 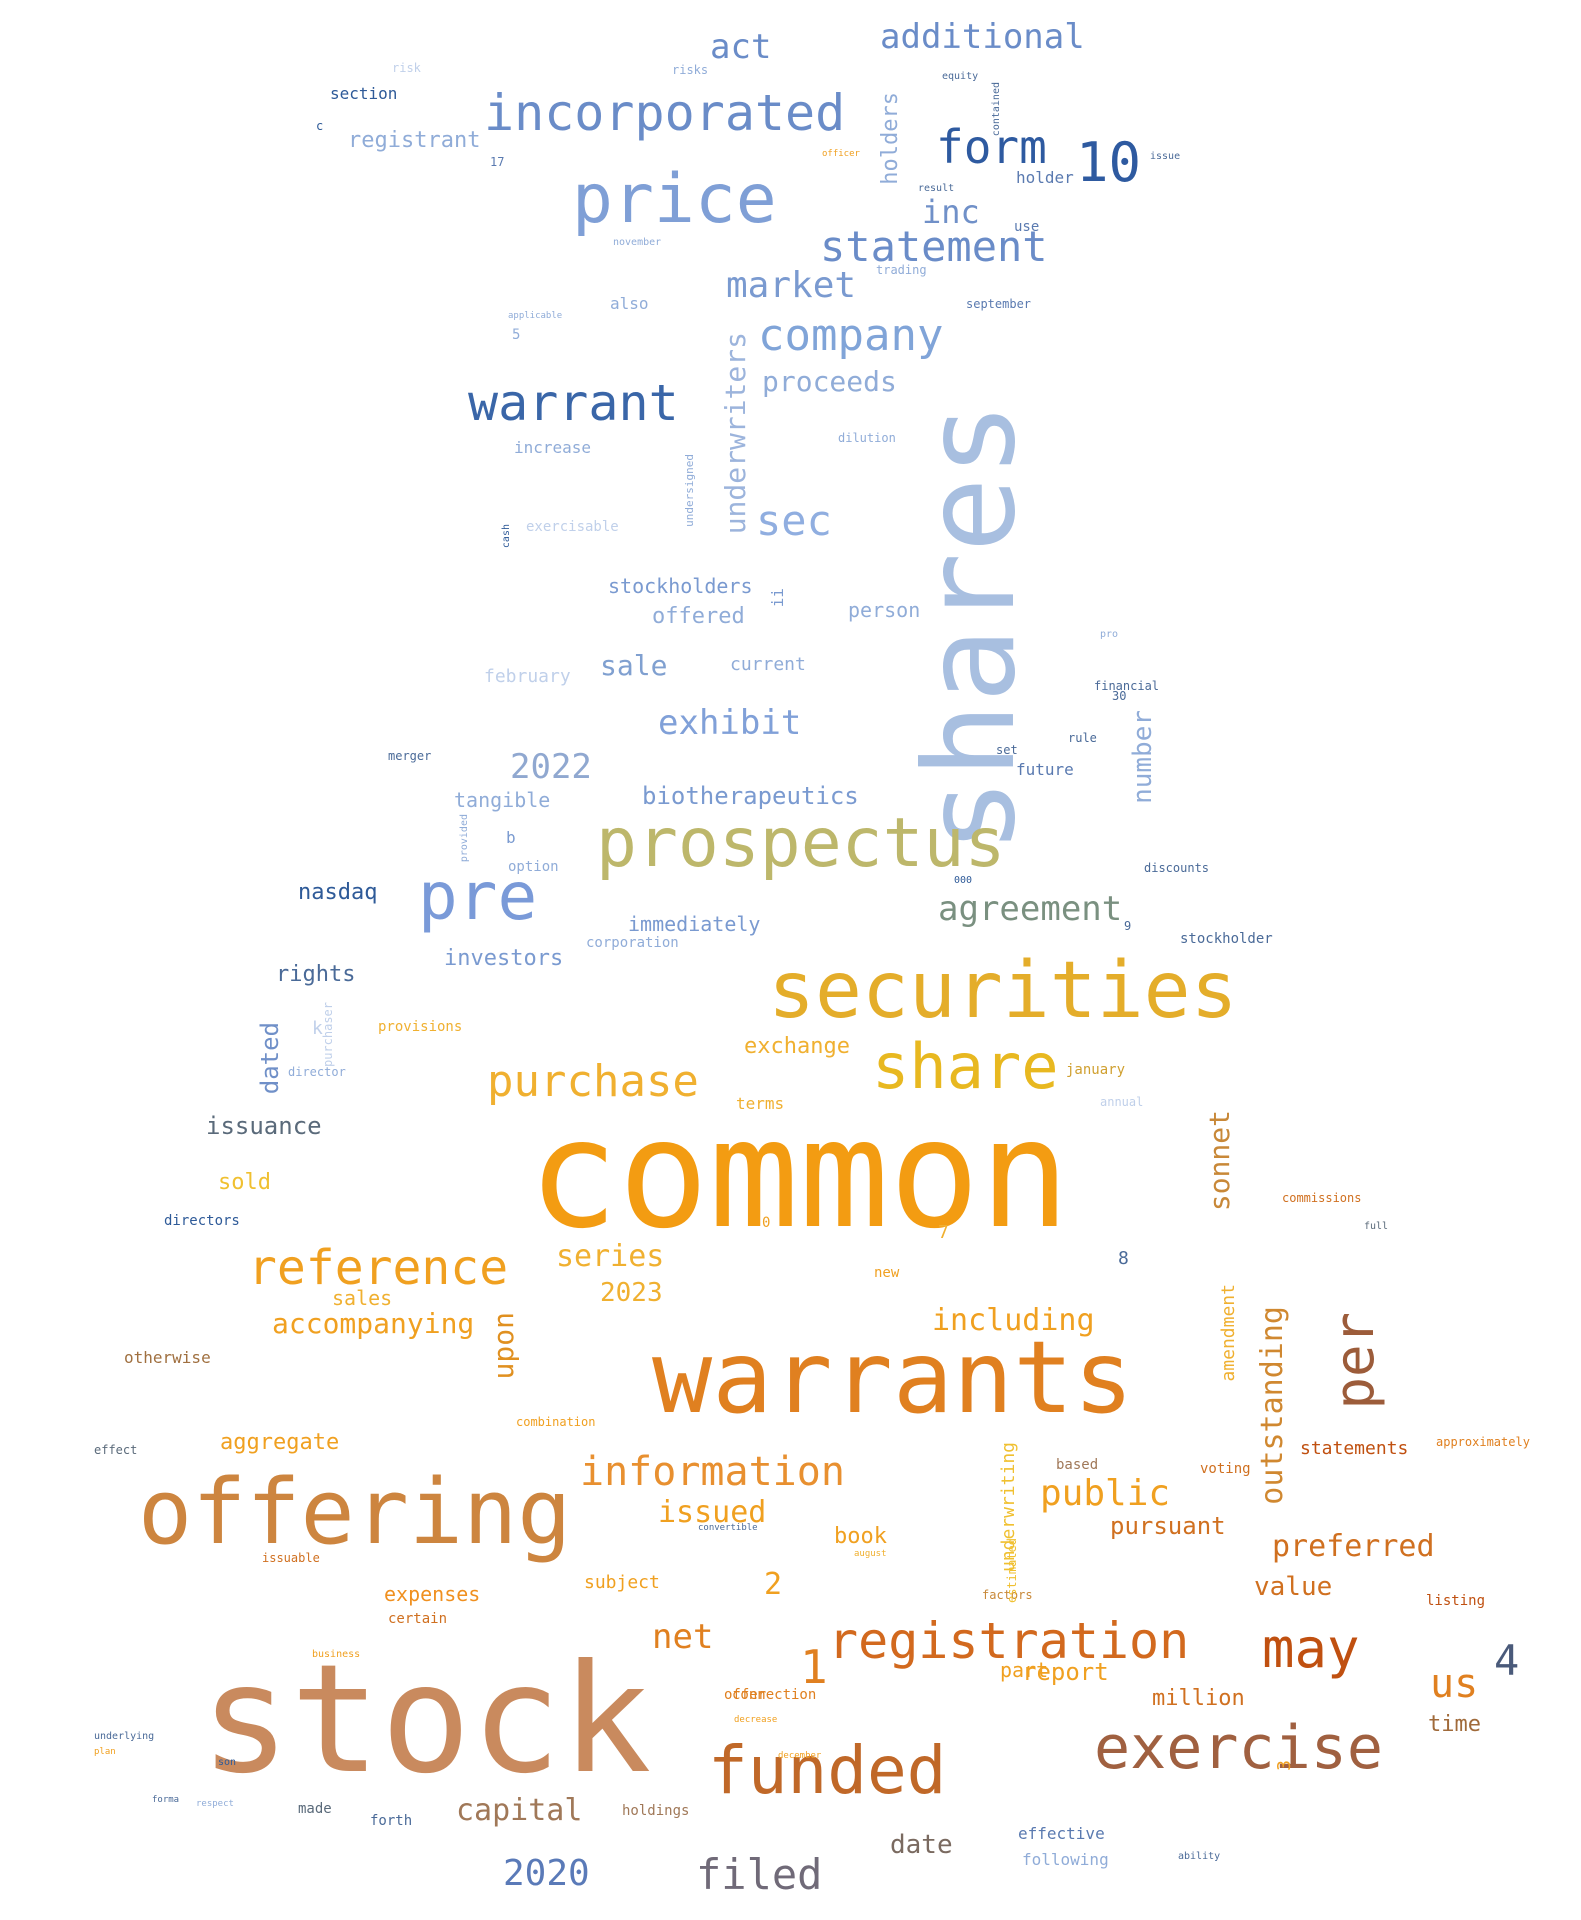 What do you see at coordinates (373, 1323) in the screenshot?
I see `word-accompanying: accompanying` at bounding box center [373, 1323].